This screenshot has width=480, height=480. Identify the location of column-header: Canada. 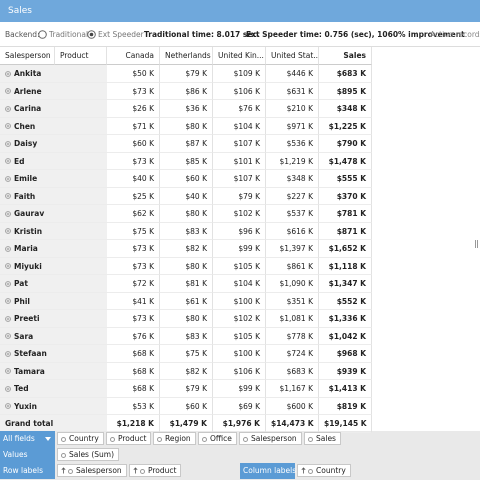
(133, 56).